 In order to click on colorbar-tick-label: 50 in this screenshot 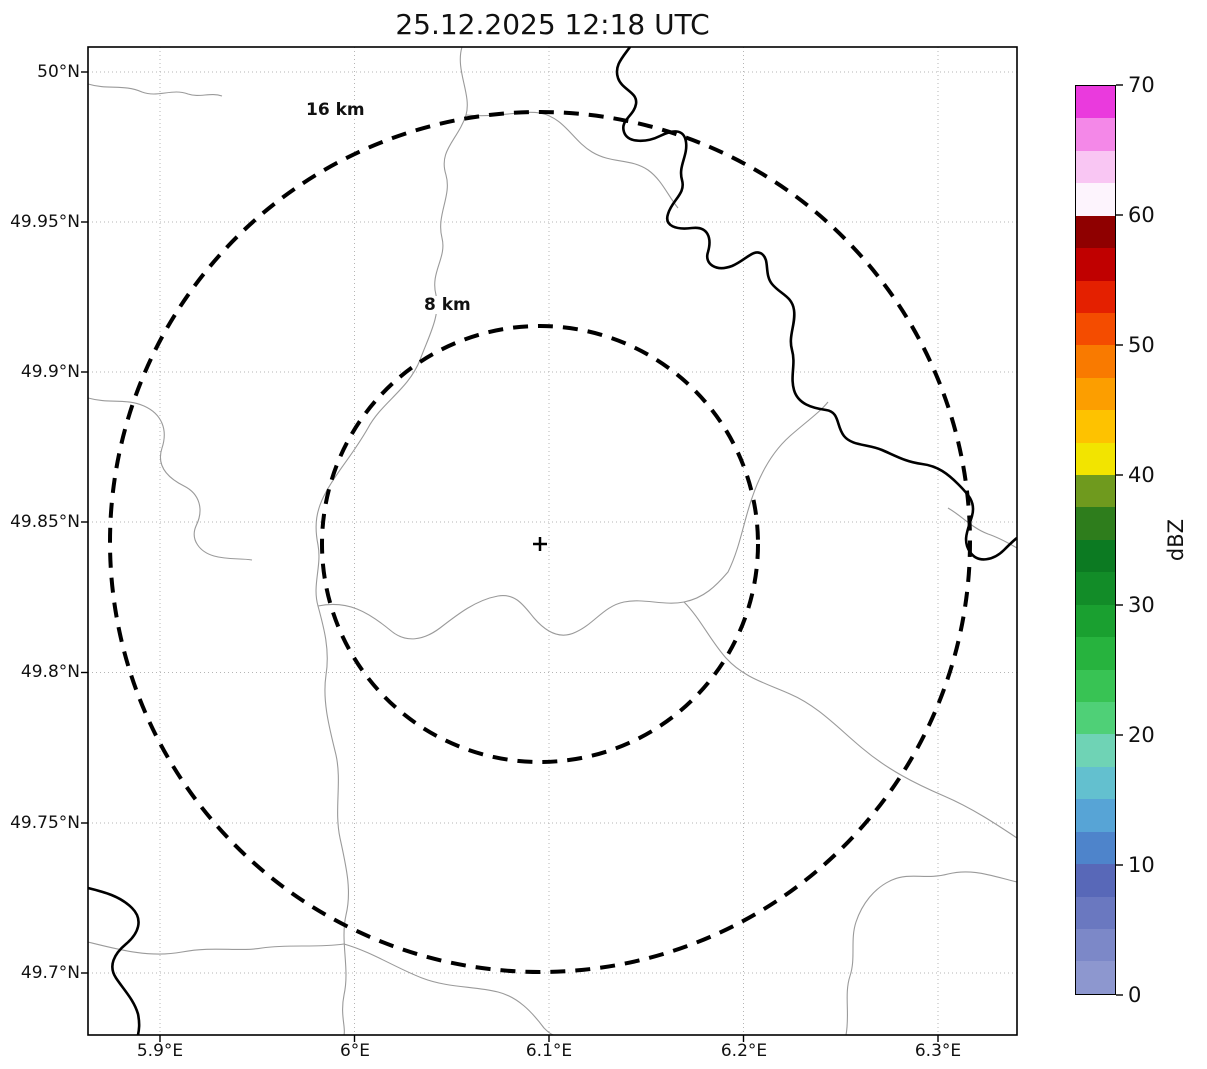, I will do `click(1141, 345)`.